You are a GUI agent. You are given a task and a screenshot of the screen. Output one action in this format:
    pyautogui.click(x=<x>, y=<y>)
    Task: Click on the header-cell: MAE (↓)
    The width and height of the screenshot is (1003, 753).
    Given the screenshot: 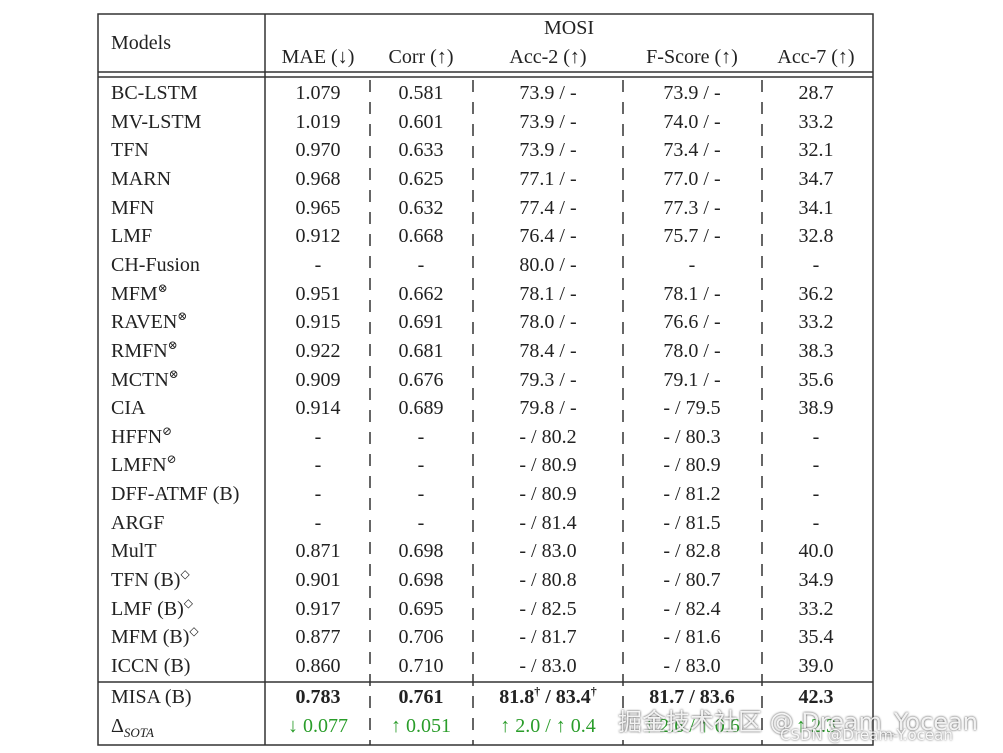 What is the action you would take?
    pyautogui.click(x=318, y=57)
    